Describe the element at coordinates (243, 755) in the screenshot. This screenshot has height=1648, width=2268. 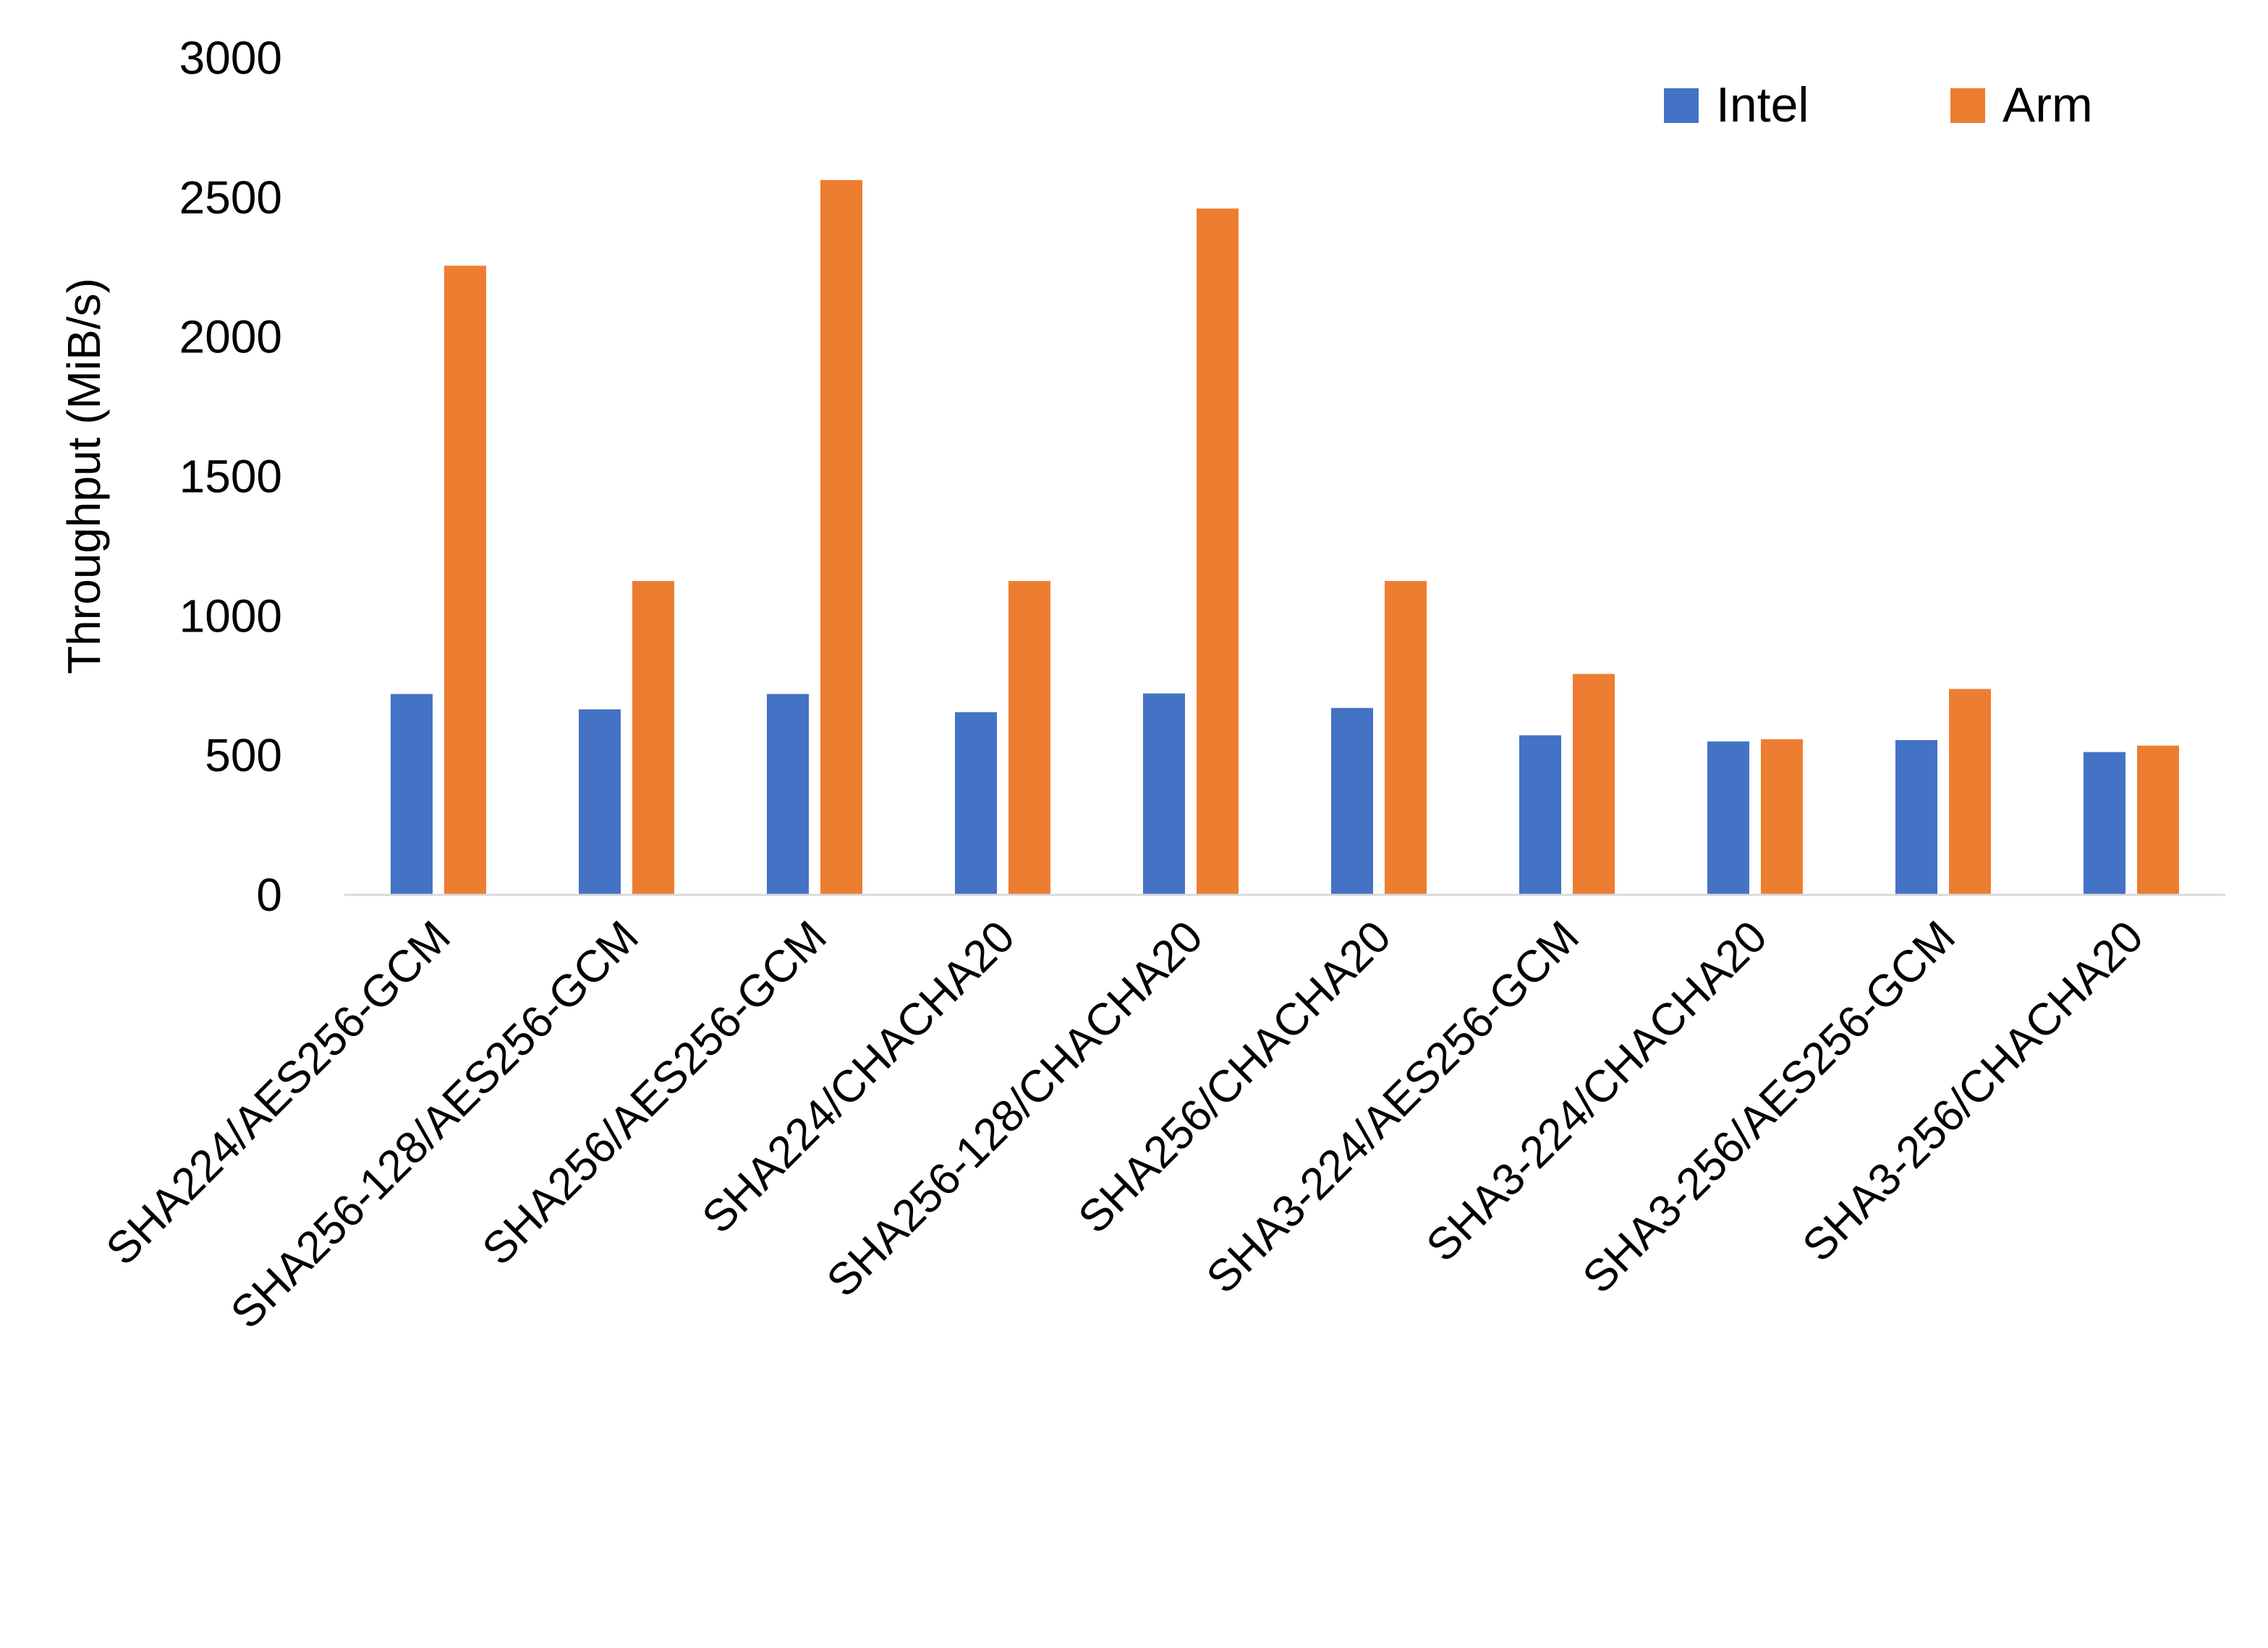
I see `y-tick-label: 500` at that location.